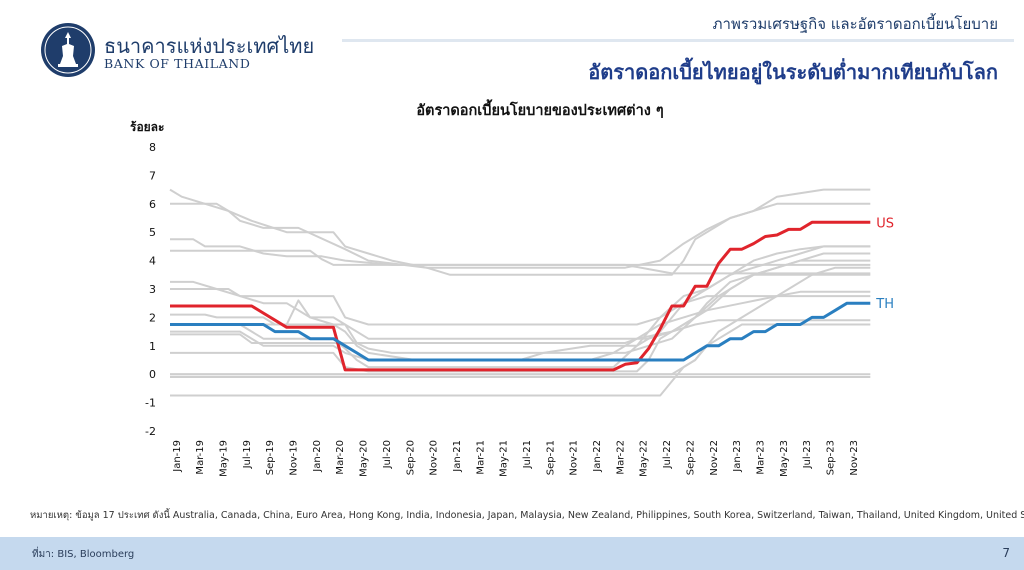 The width and height of the screenshot is (1024, 570). I want to click on series-label-us: US, so click(885, 223).